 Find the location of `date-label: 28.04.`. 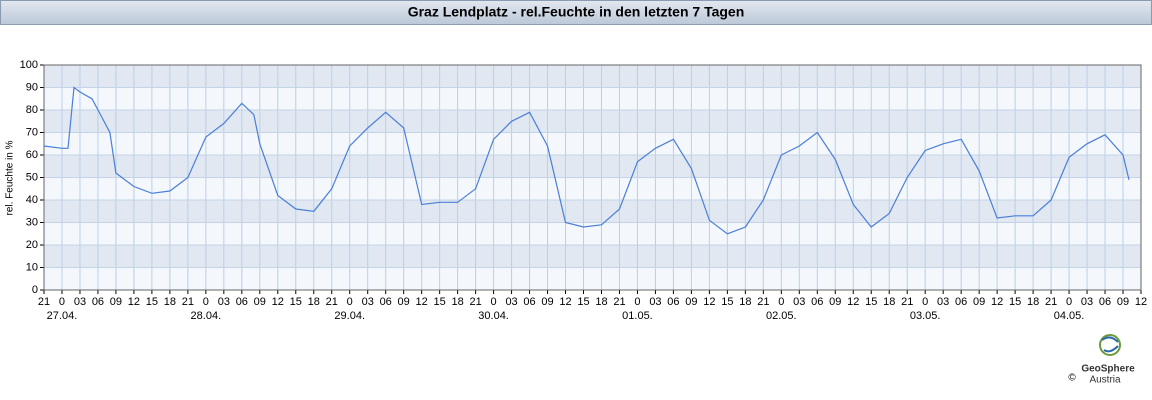

date-label: 28.04. is located at coordinates (206, 316).